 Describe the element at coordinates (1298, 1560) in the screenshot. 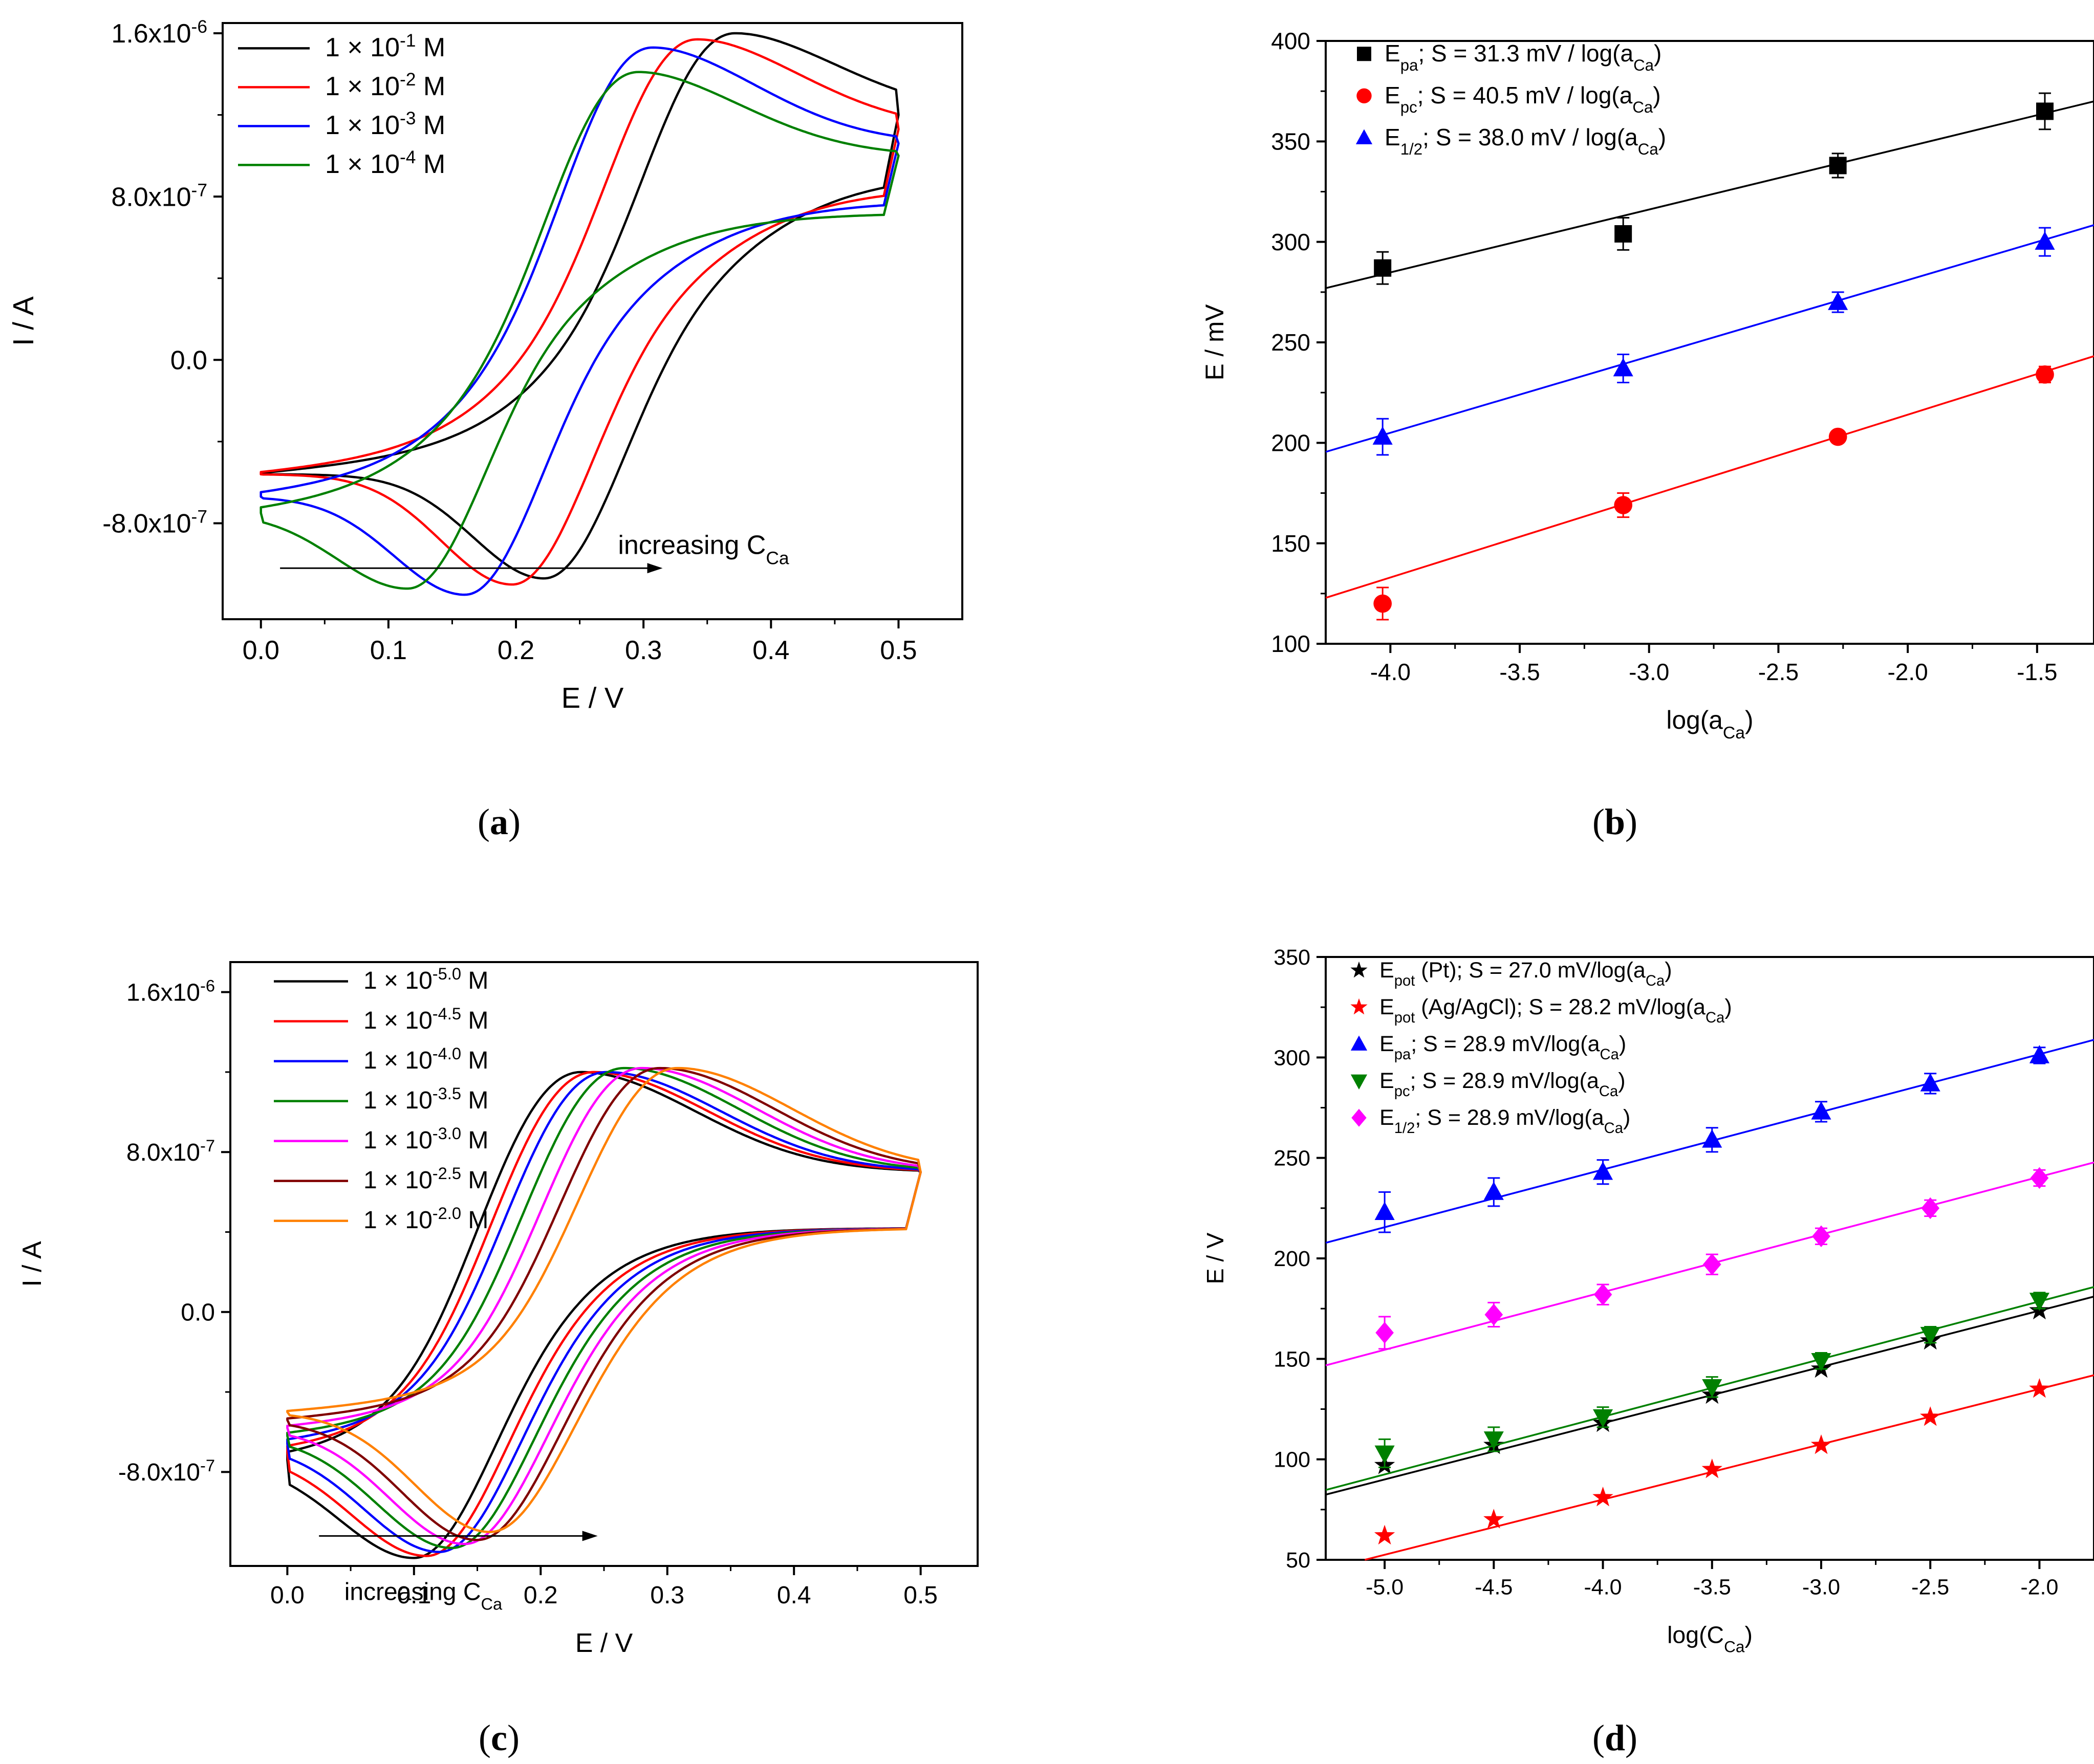

I see `y-tick-label: 50` at that location.